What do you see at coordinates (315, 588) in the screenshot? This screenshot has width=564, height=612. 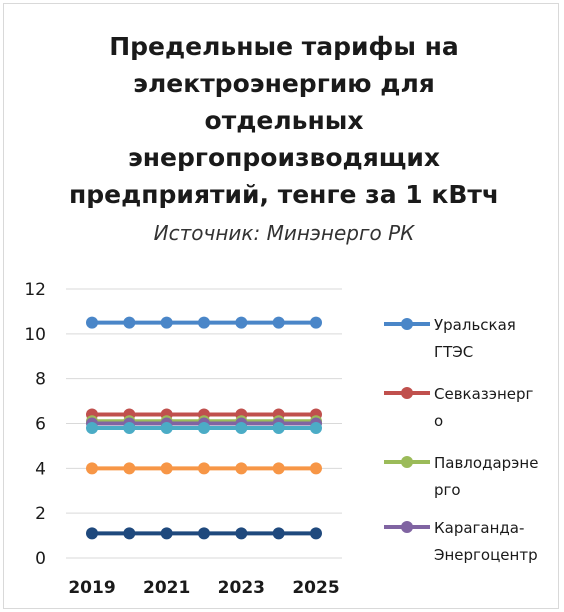 I see `x-tick-label: 2025` at bounding box center [315, 588].